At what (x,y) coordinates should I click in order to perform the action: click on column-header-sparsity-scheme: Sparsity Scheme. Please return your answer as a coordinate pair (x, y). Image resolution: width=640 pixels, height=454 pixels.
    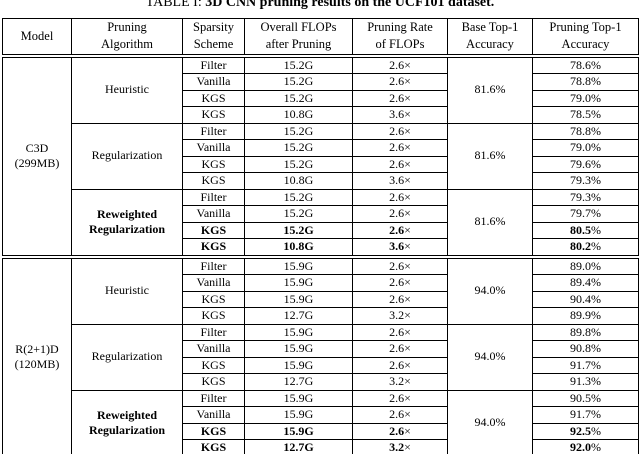
    Looking at the image, I should click on (213, 38).